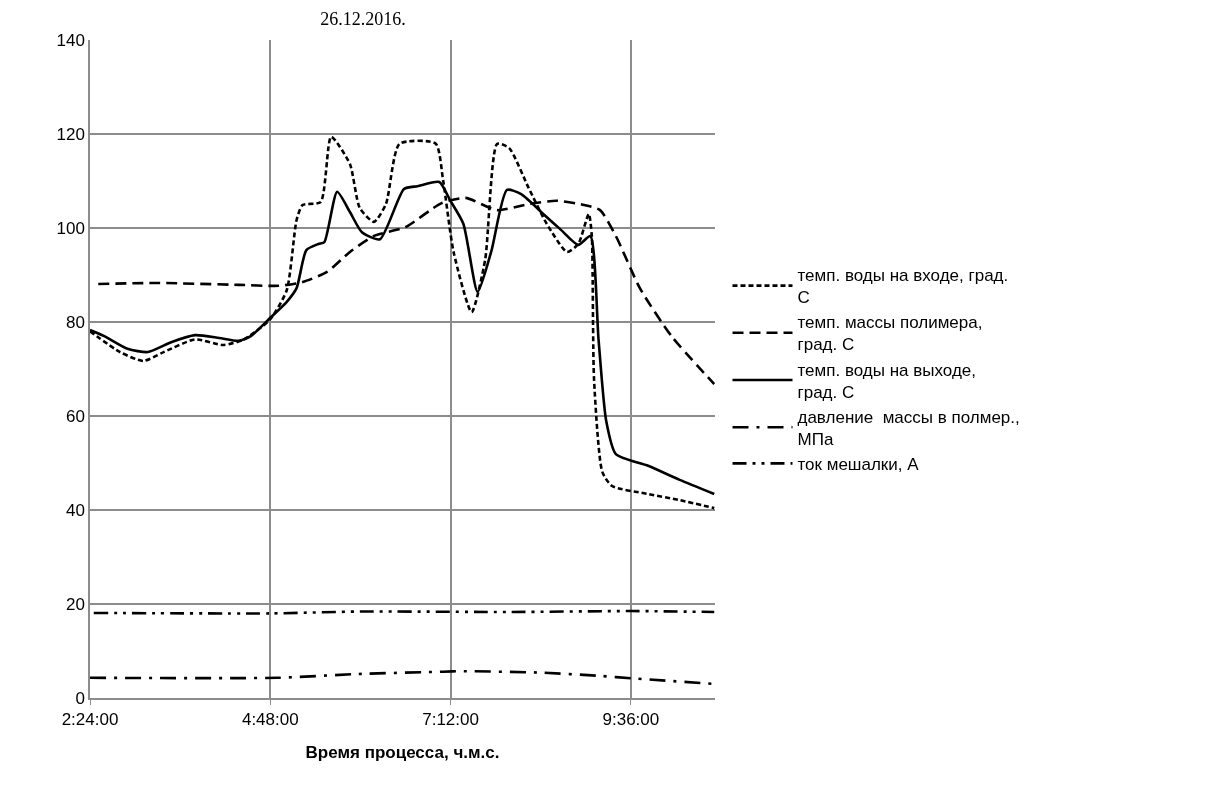 The image size is (1210, 808). What do you see at coordinates (80, 698) in the screenshot?
I see `y-tick-label: 0` at bounding box center [80, 698].